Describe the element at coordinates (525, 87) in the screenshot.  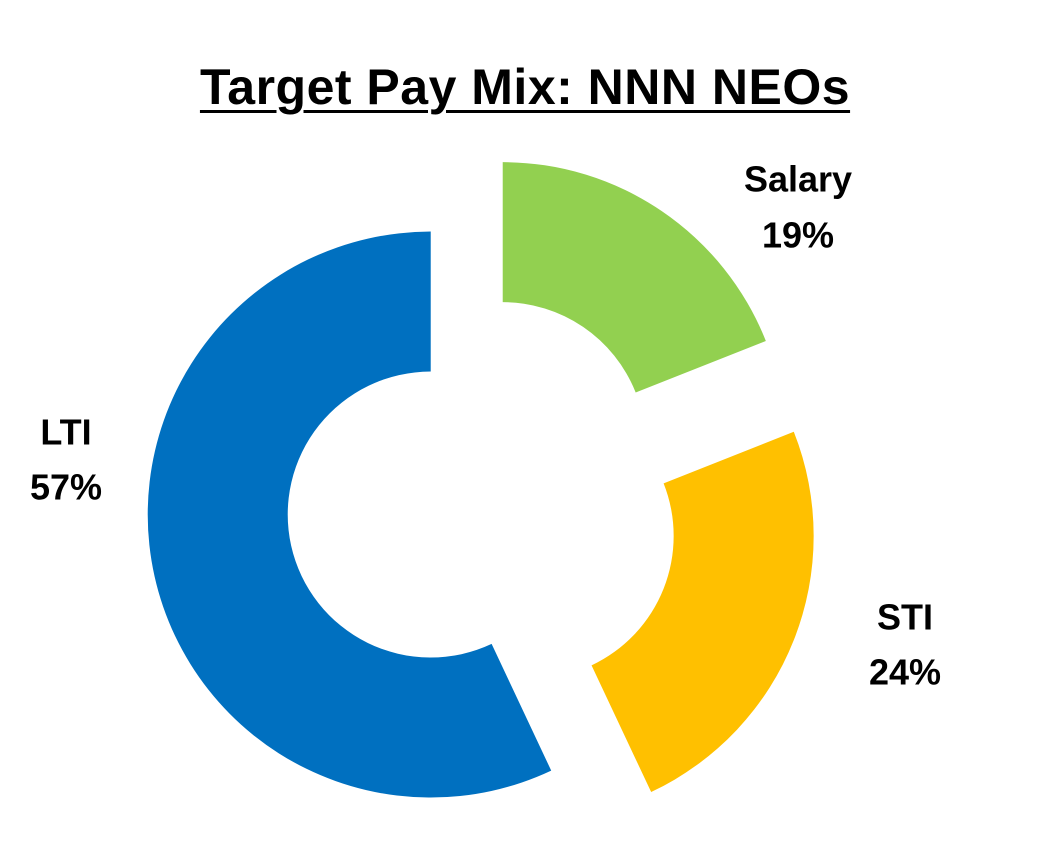
I see `chart-title: Target Pay Mix: NNN NEOs` at that location.